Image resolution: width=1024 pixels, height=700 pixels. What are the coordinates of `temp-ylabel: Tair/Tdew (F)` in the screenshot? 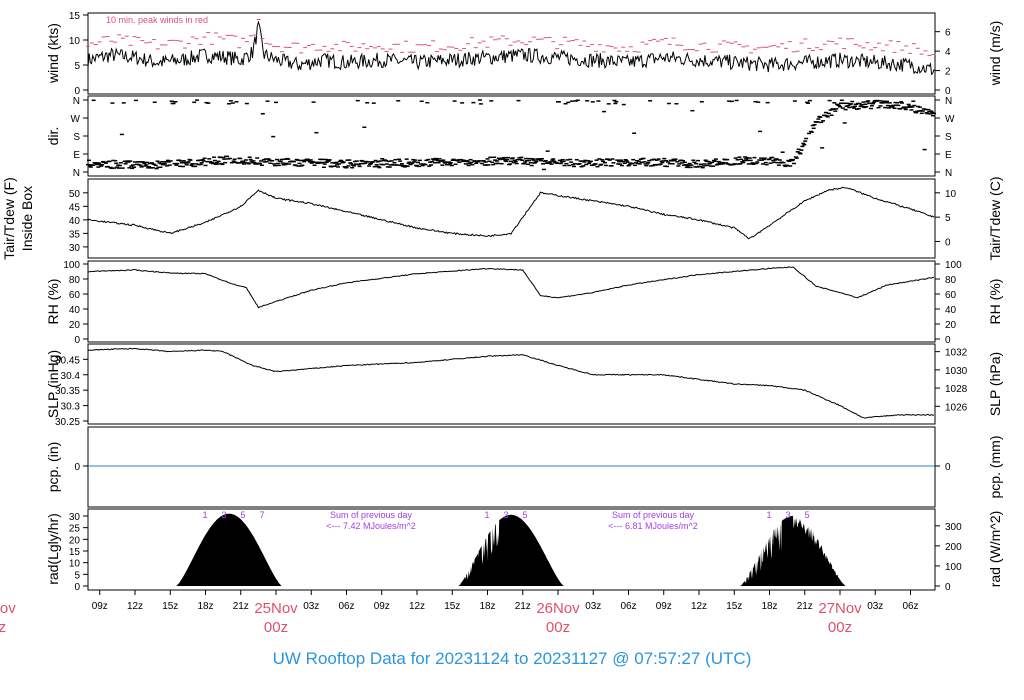 It's located at (9, 218).